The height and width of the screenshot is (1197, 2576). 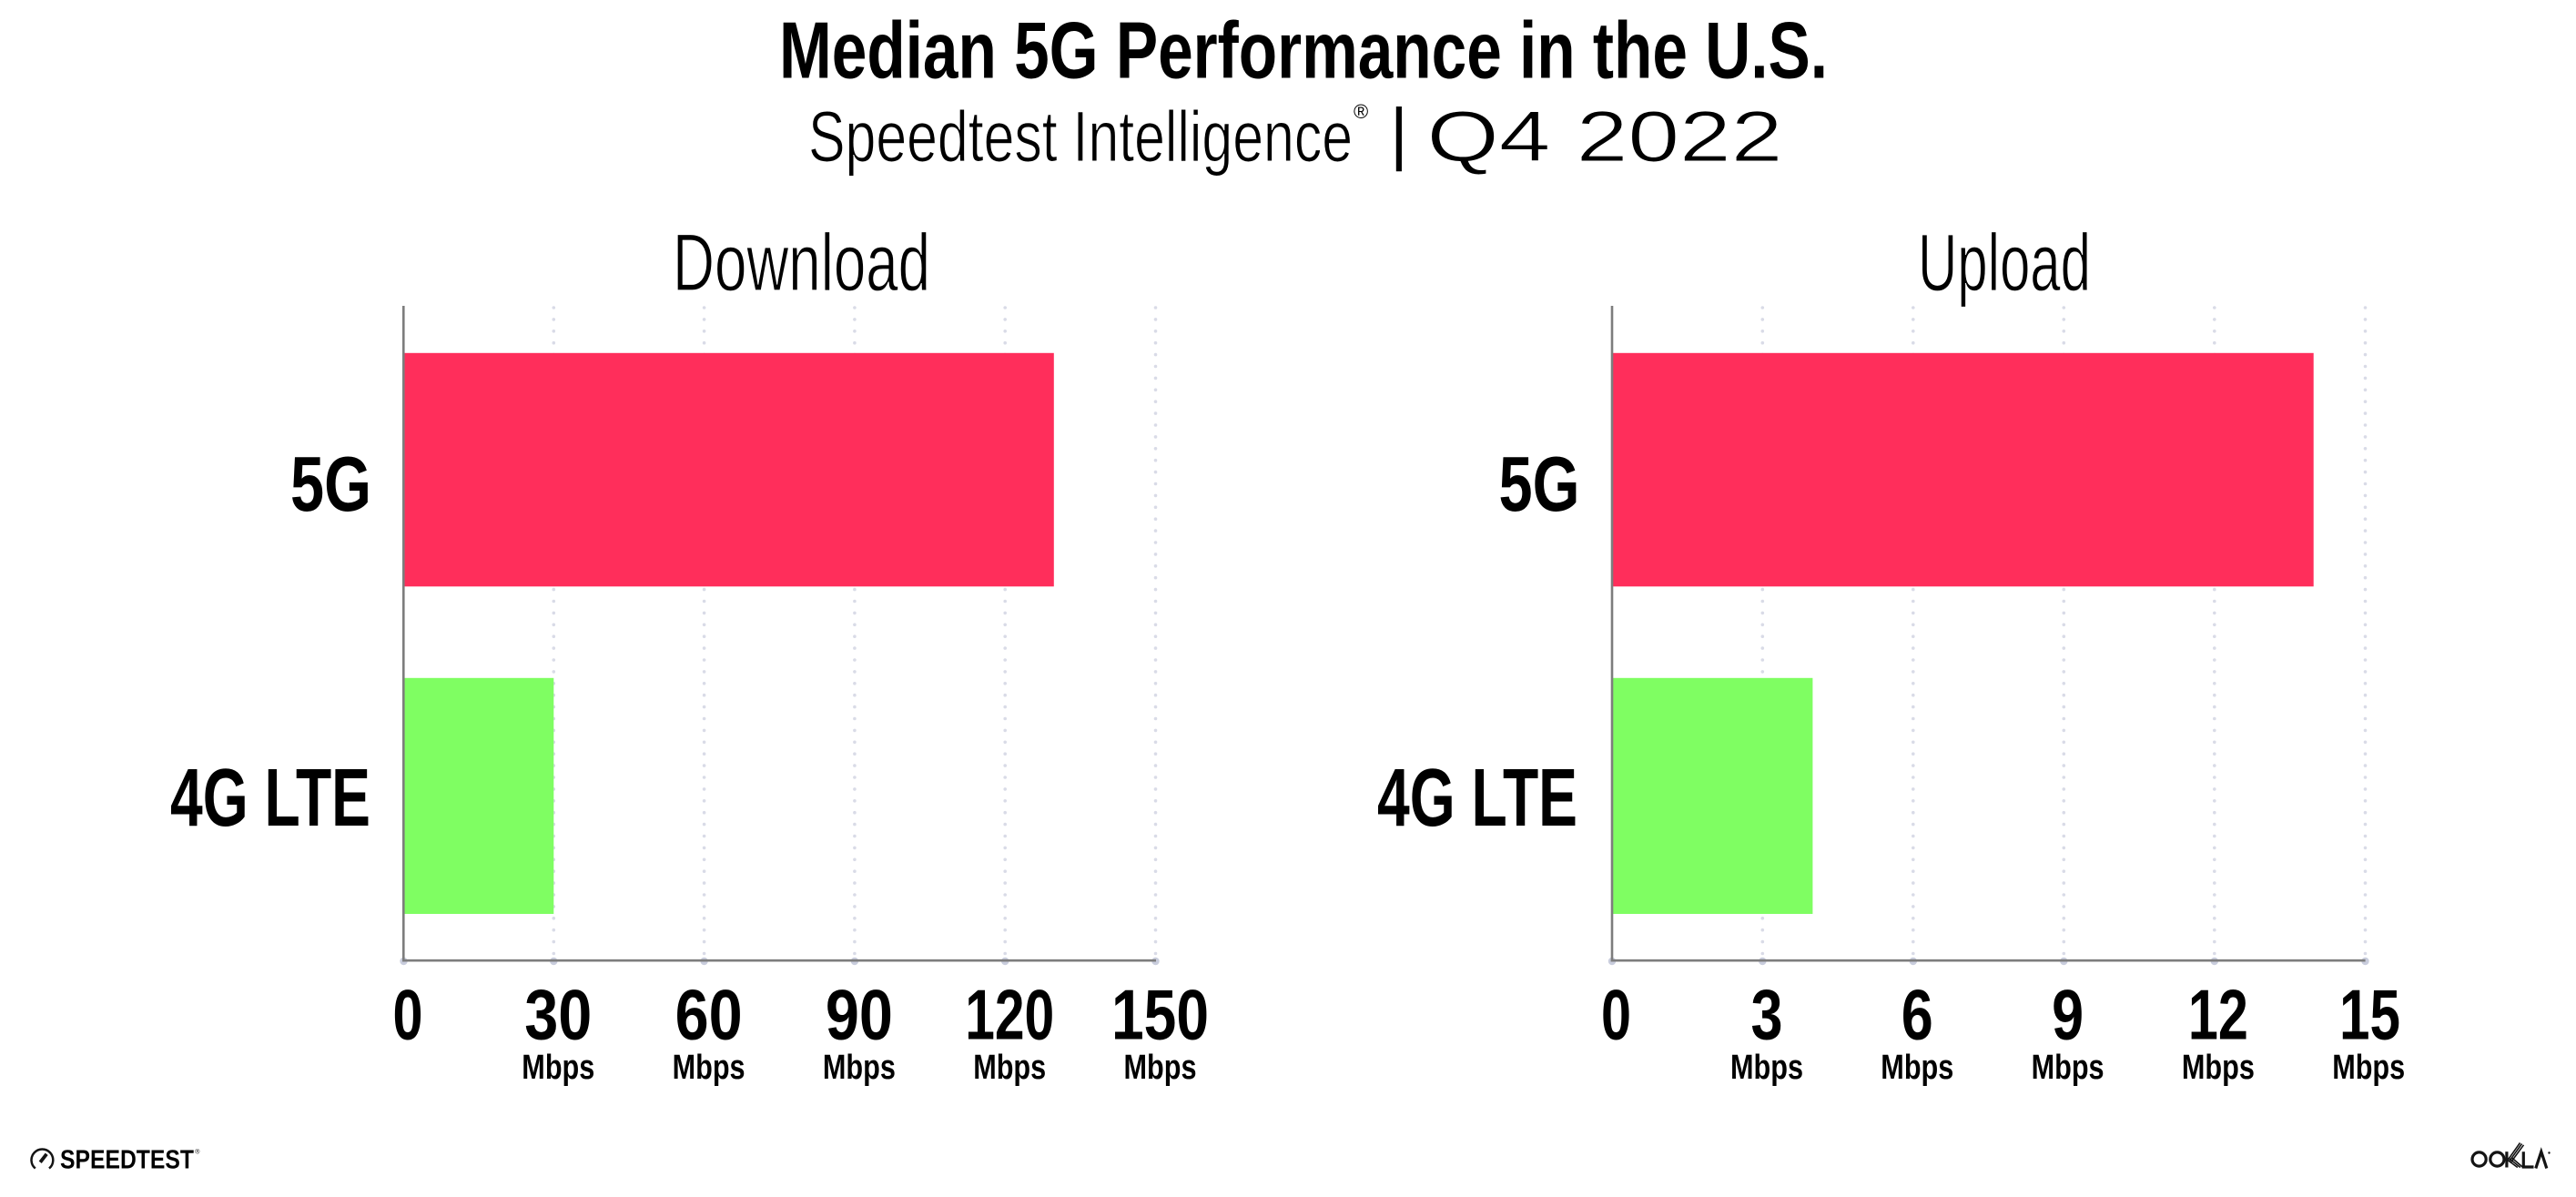 I want to click on svg-text: Q4 2022, so click(x=1605, y=136).